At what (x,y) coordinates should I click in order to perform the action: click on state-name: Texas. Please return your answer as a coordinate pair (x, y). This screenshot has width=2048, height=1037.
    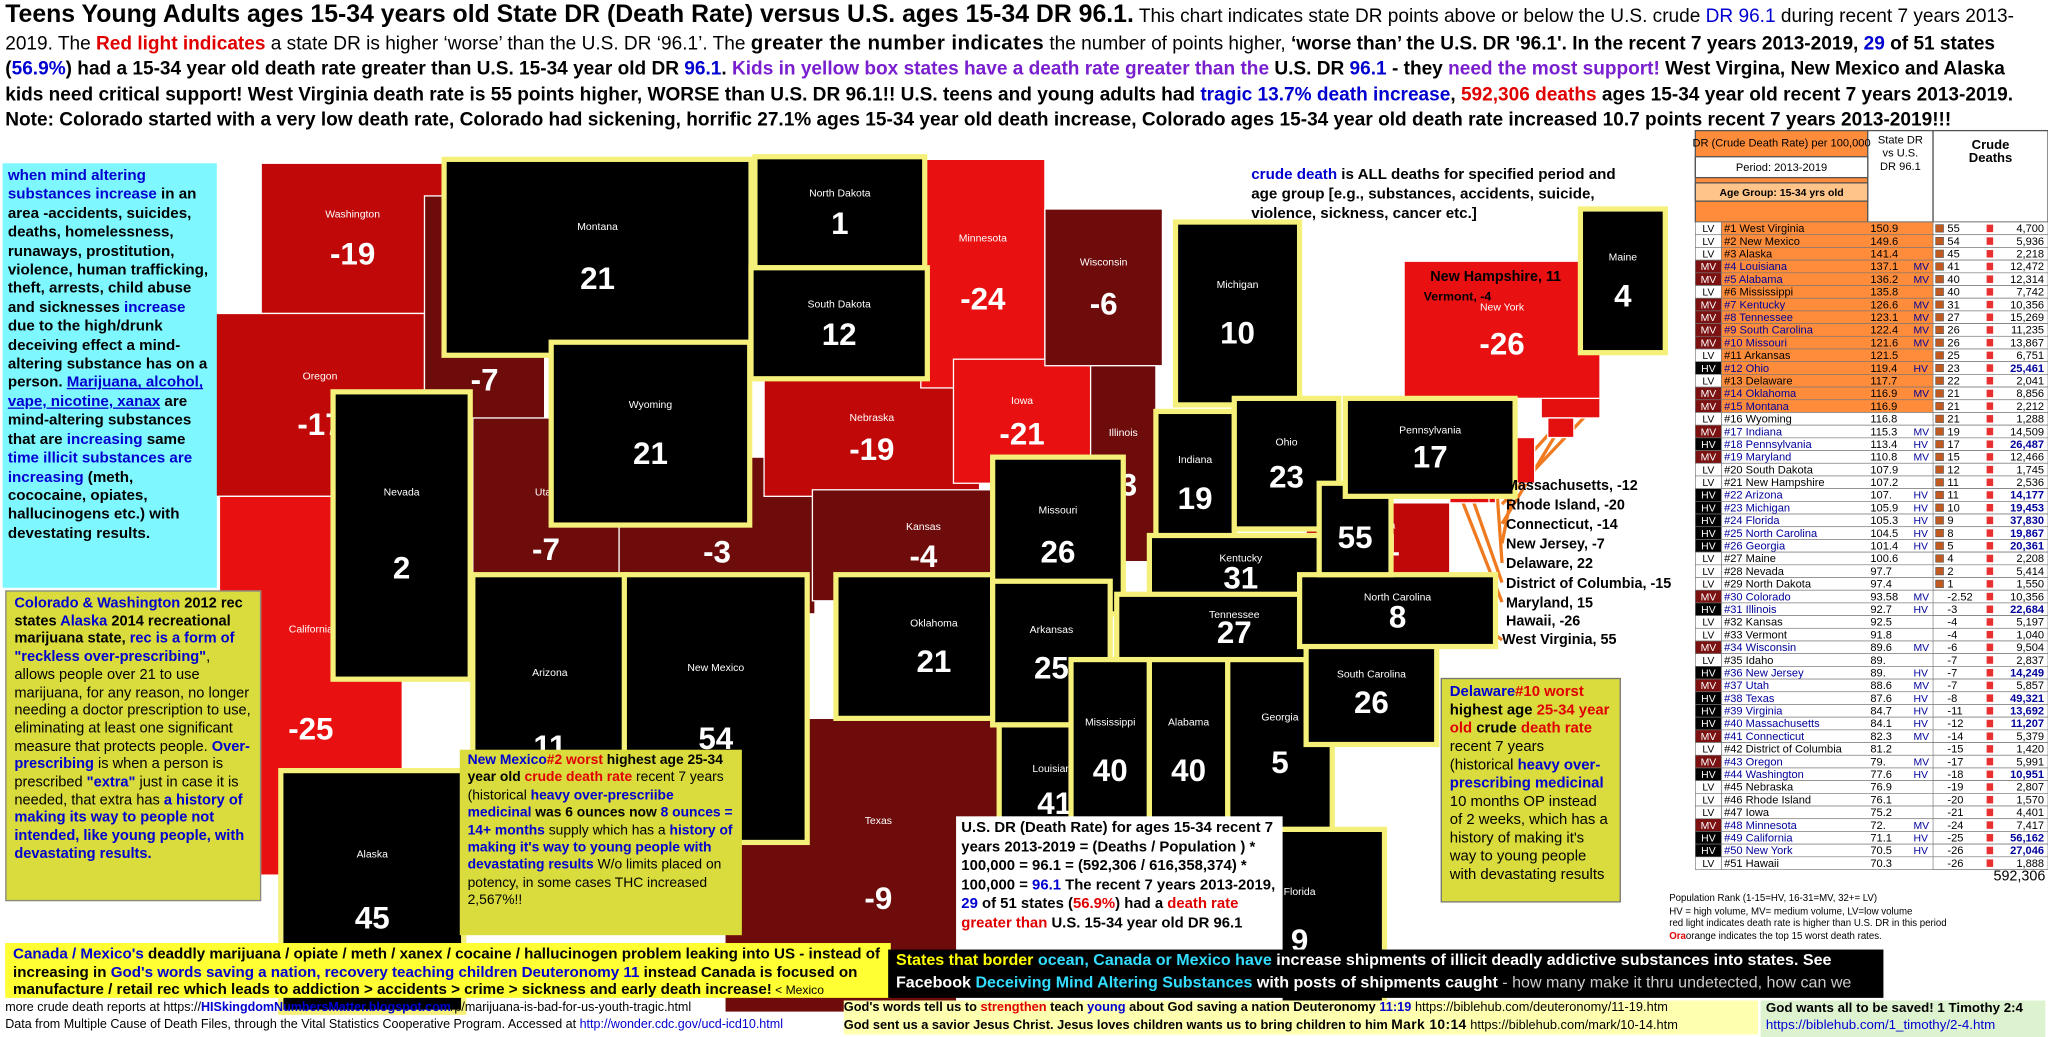
    Looking at the image, I should click on (878, 821).